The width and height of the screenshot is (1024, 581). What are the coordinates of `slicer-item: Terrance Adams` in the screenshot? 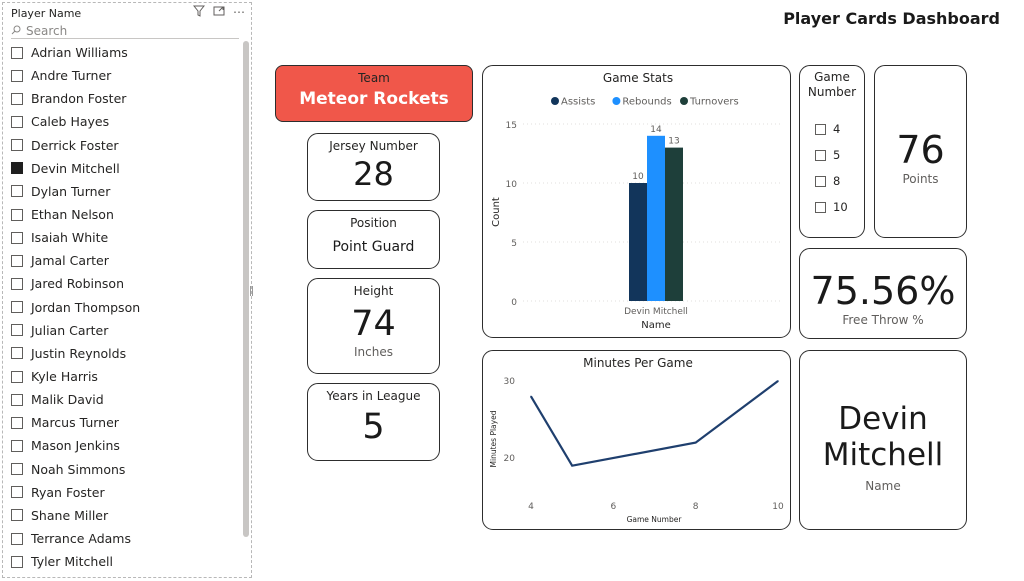 It's located at (125, 538).